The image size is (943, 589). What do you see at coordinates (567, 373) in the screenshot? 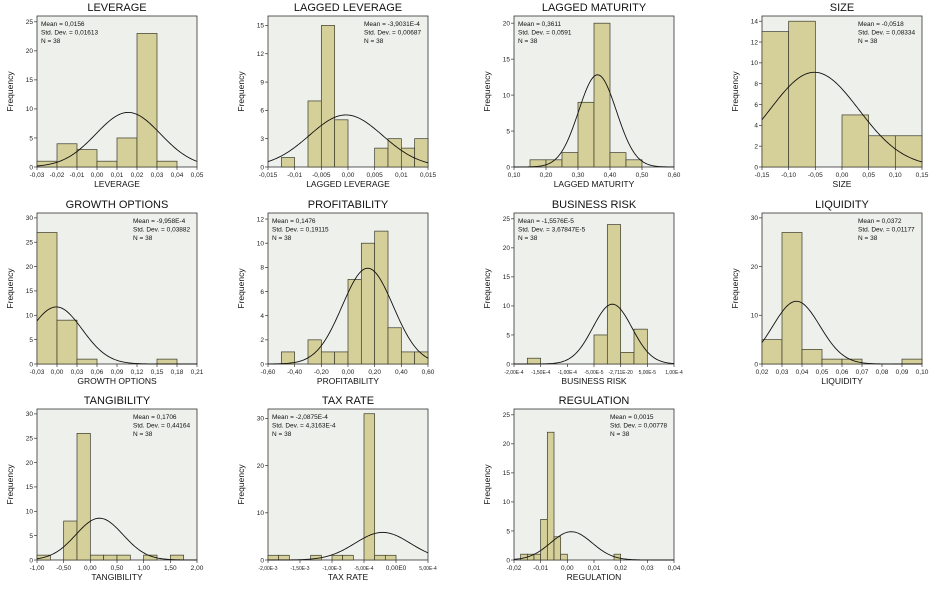
I see `x-tick-label: -1,00E-4` at bounding box center [567, 373].